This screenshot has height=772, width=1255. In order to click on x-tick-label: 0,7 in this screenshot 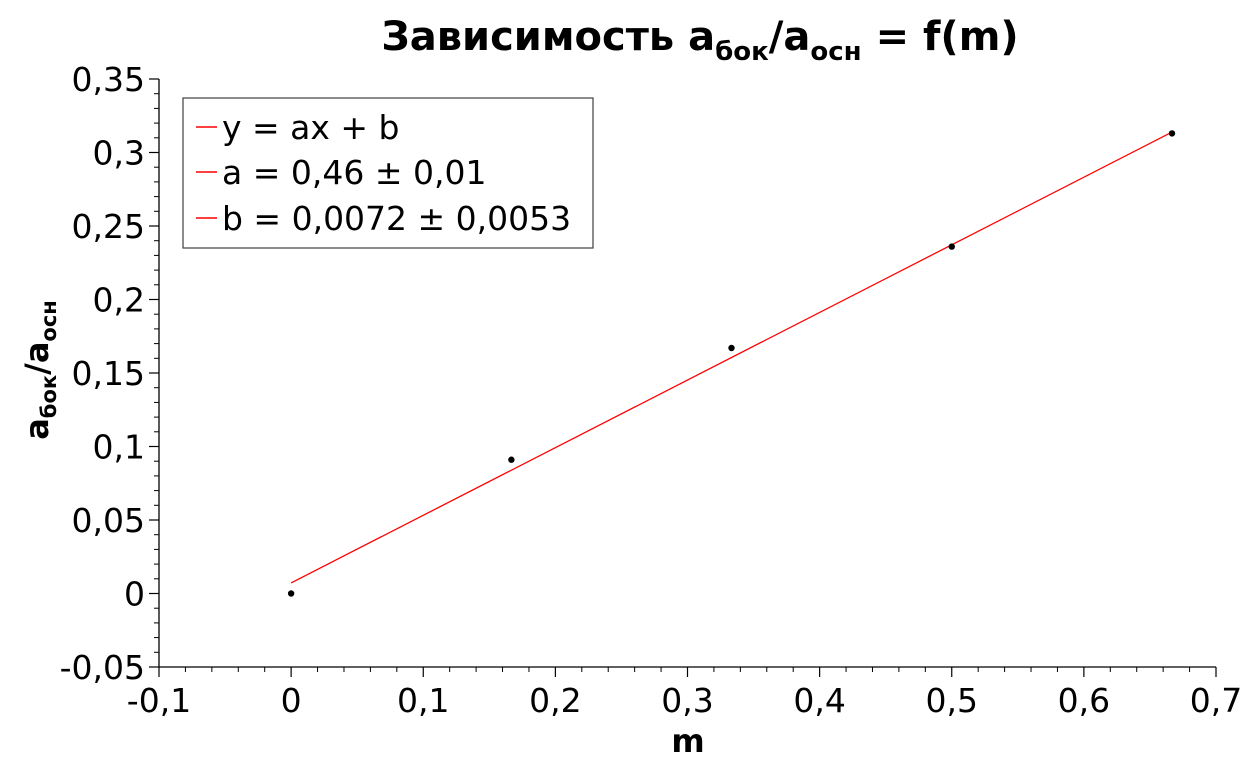, I will do `click(1216, 700)`.